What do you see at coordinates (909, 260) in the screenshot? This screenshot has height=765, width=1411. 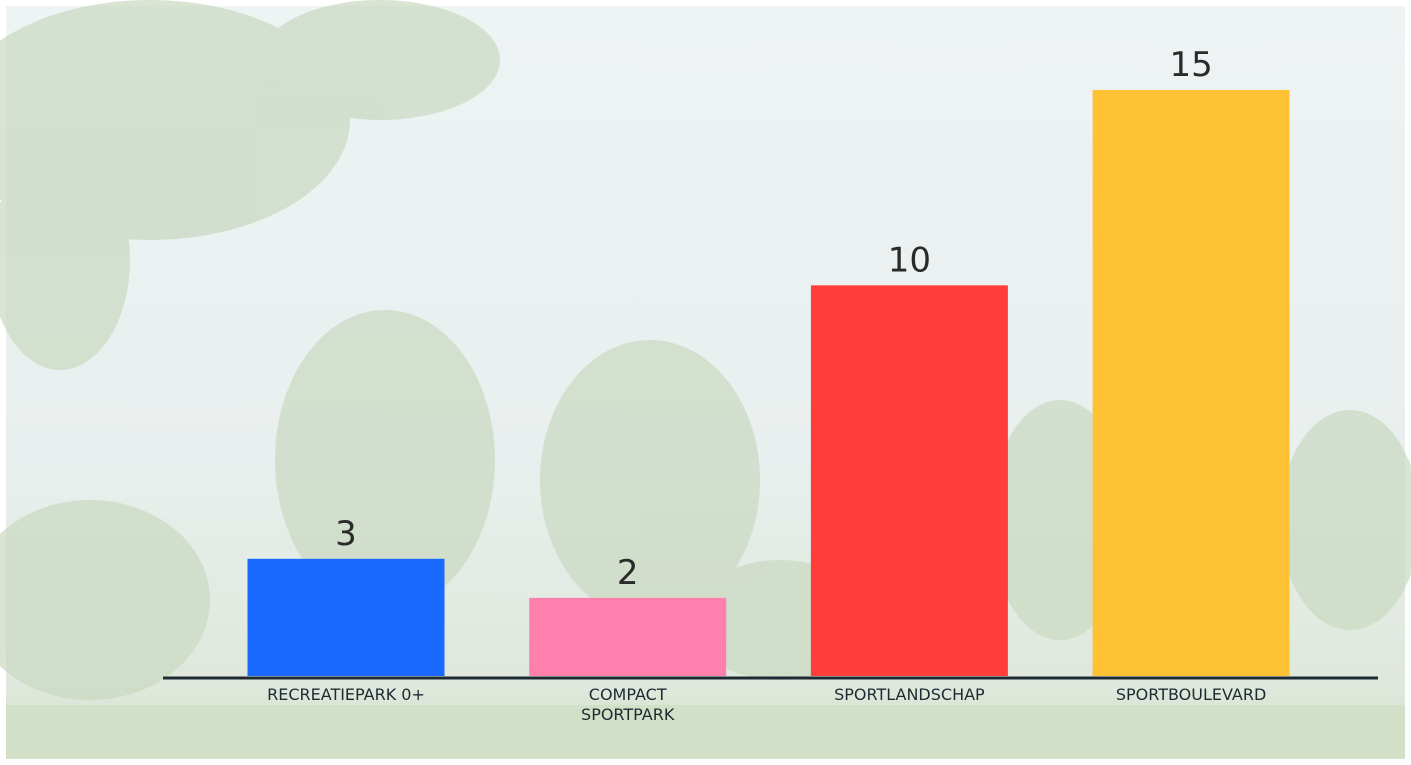 I see `value-label: 10` at bounding box center [909, 260].